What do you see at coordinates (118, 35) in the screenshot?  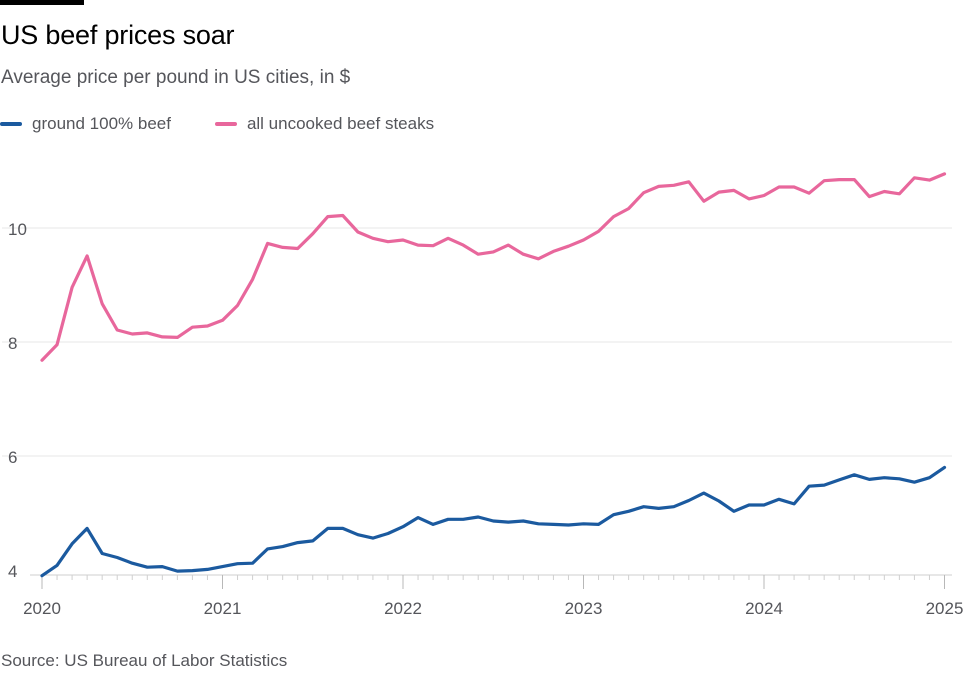 I see `chart-title: US beef prices soar` at bounding box center [118, 35].